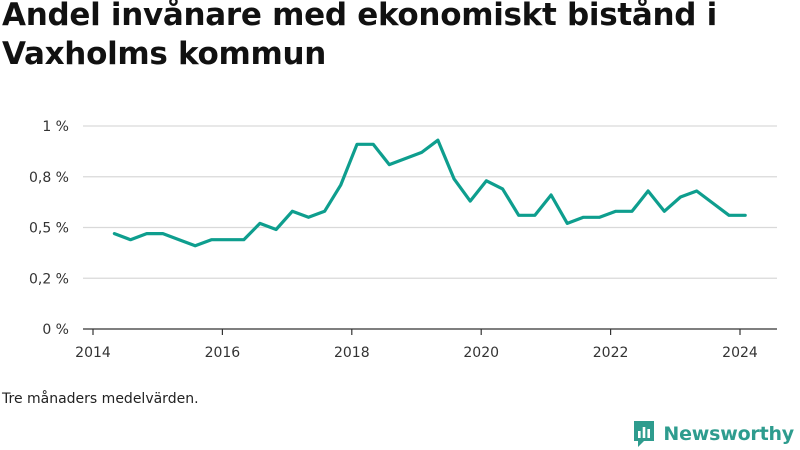 The image size is (800, 450). I want to click on y-tick-label: 1 %, so click(55, 127).